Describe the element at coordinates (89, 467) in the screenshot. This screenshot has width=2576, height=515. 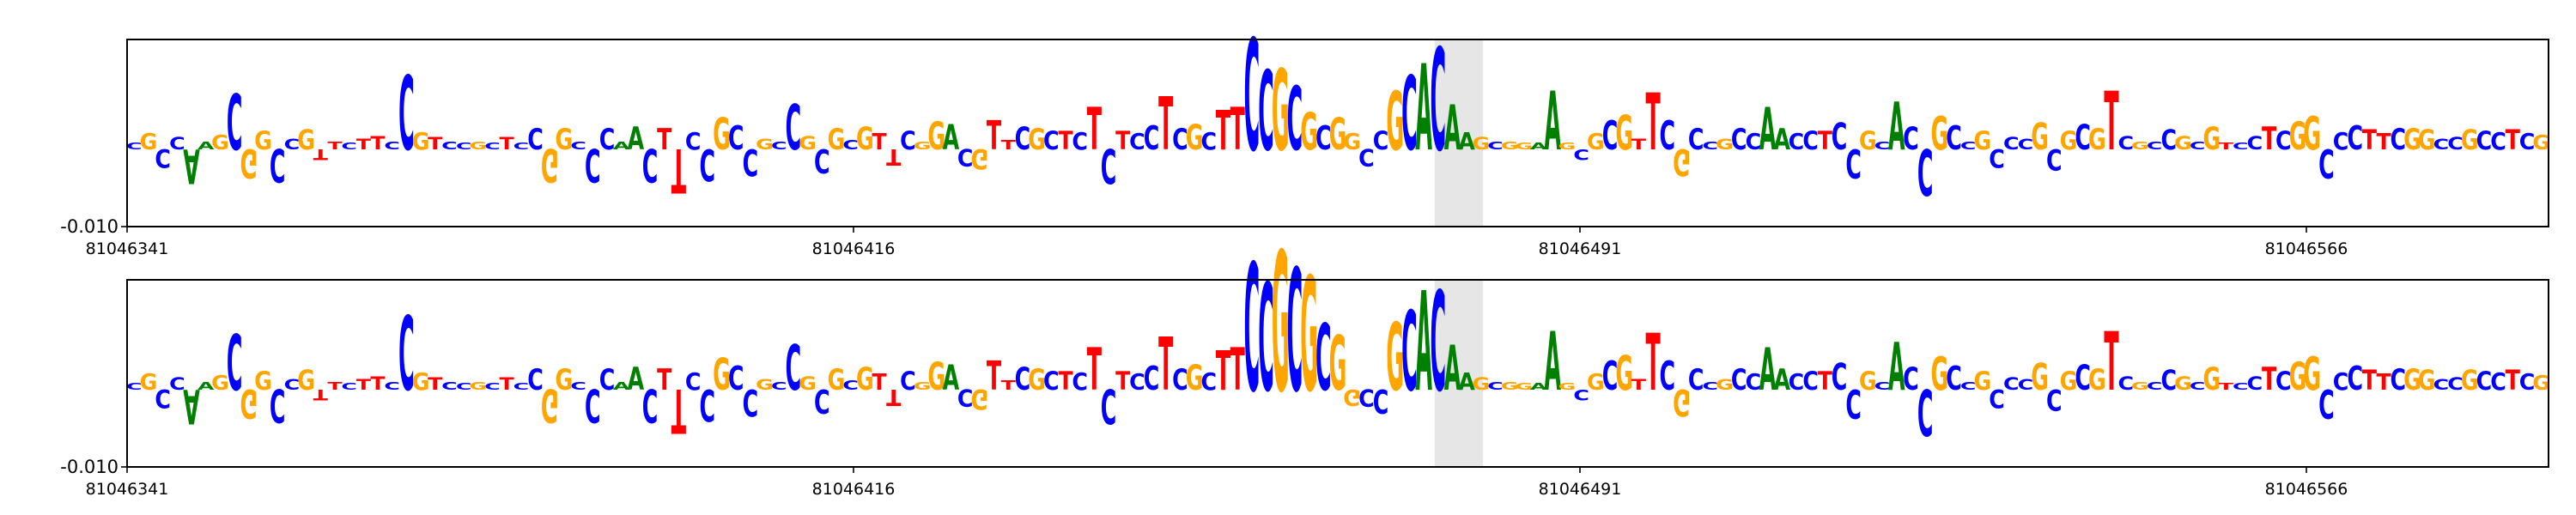
I see `y-tick-label: -0.010` at that location.